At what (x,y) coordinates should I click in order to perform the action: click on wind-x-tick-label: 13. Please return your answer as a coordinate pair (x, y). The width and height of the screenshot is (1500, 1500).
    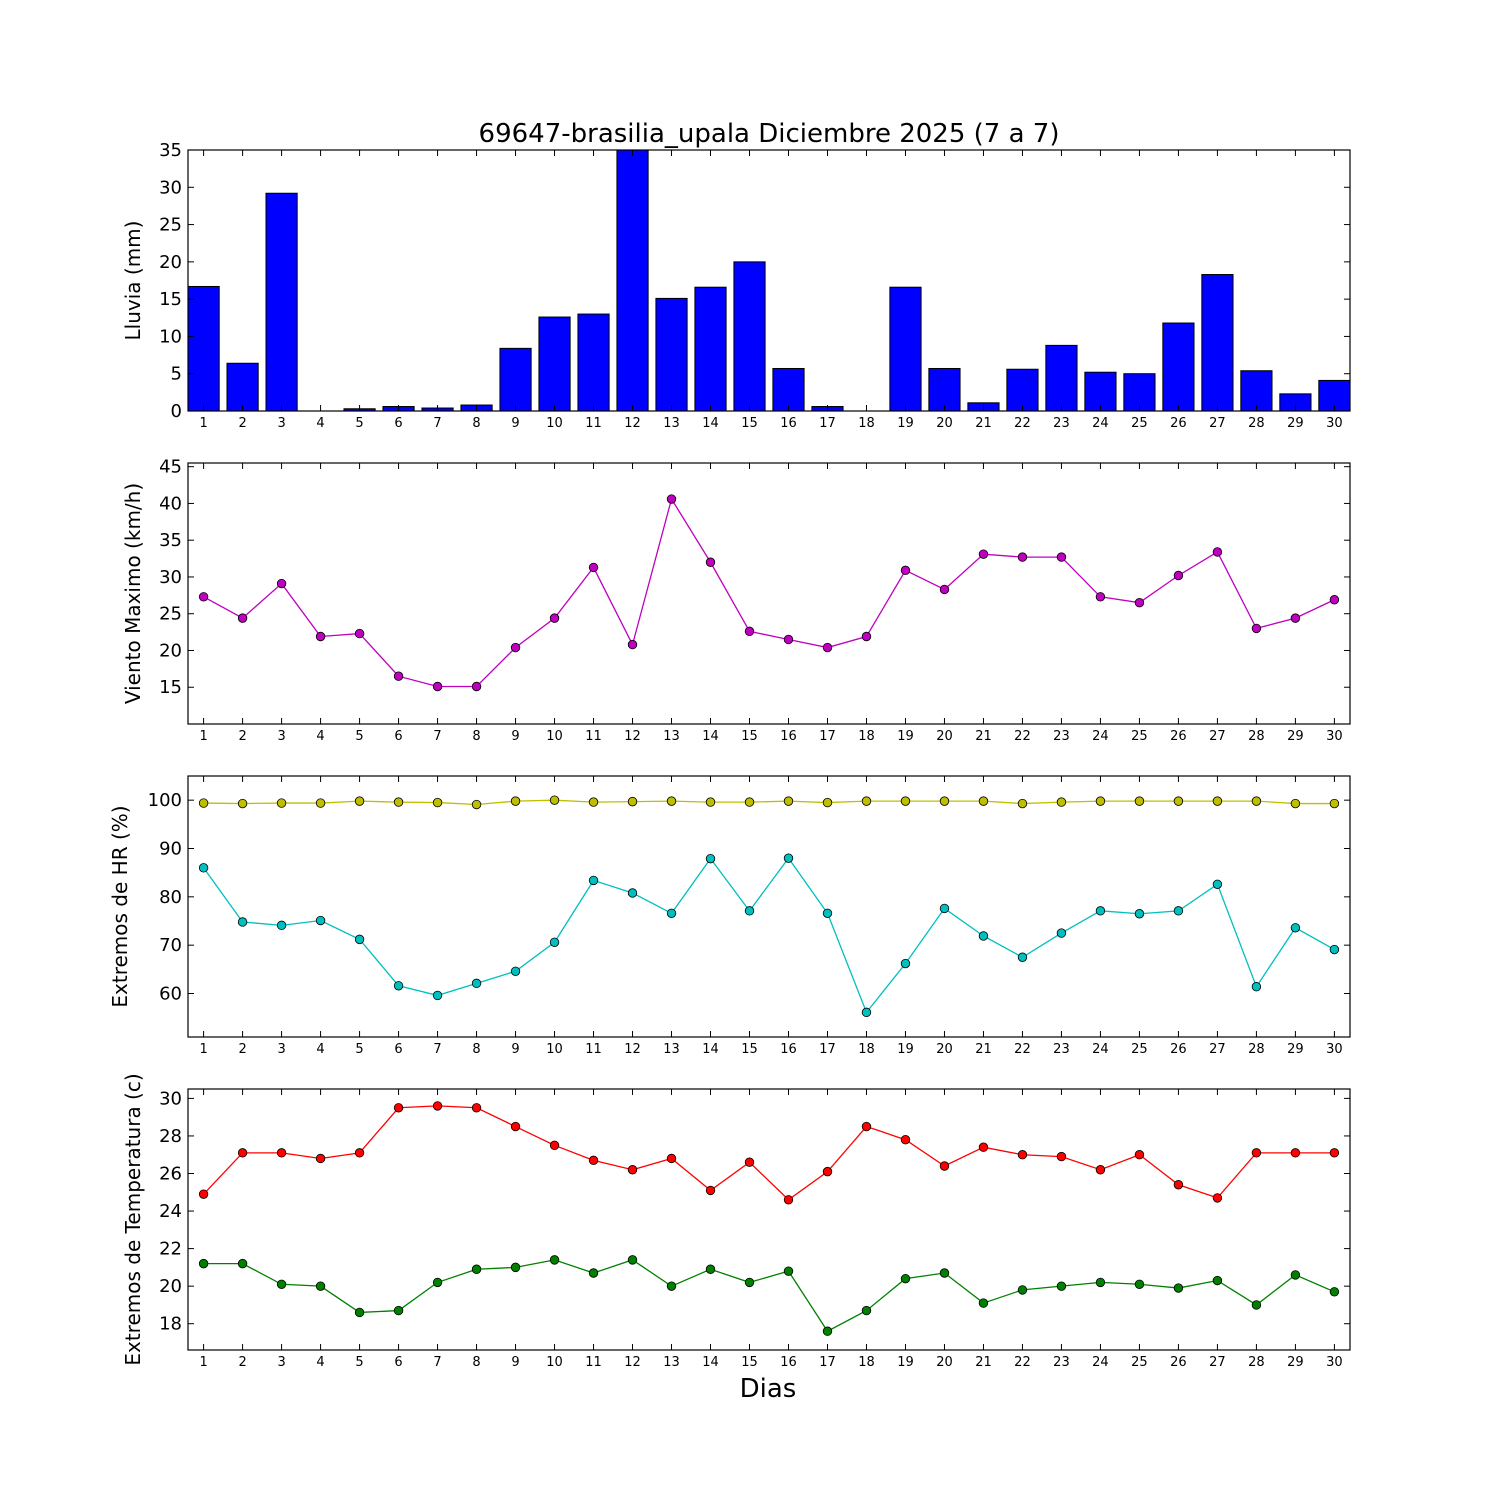
    Looking at the image, I should click on (671, 736).